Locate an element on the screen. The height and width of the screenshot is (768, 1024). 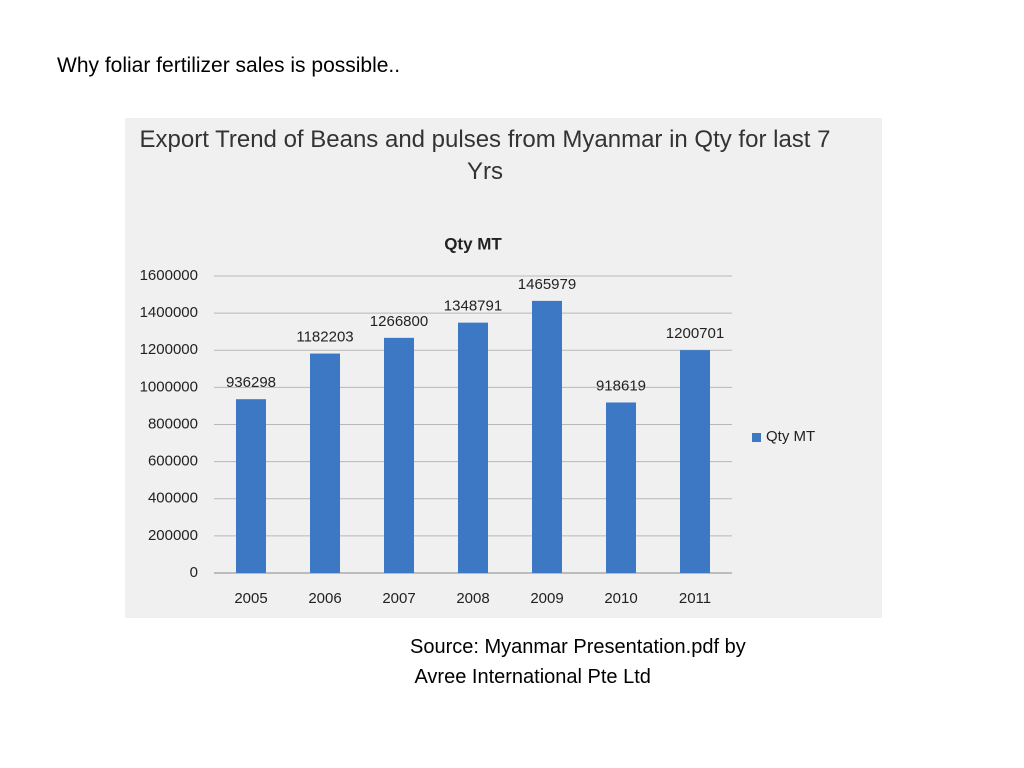
y-tick-label: 400000 is located at coordinates (173, 498).